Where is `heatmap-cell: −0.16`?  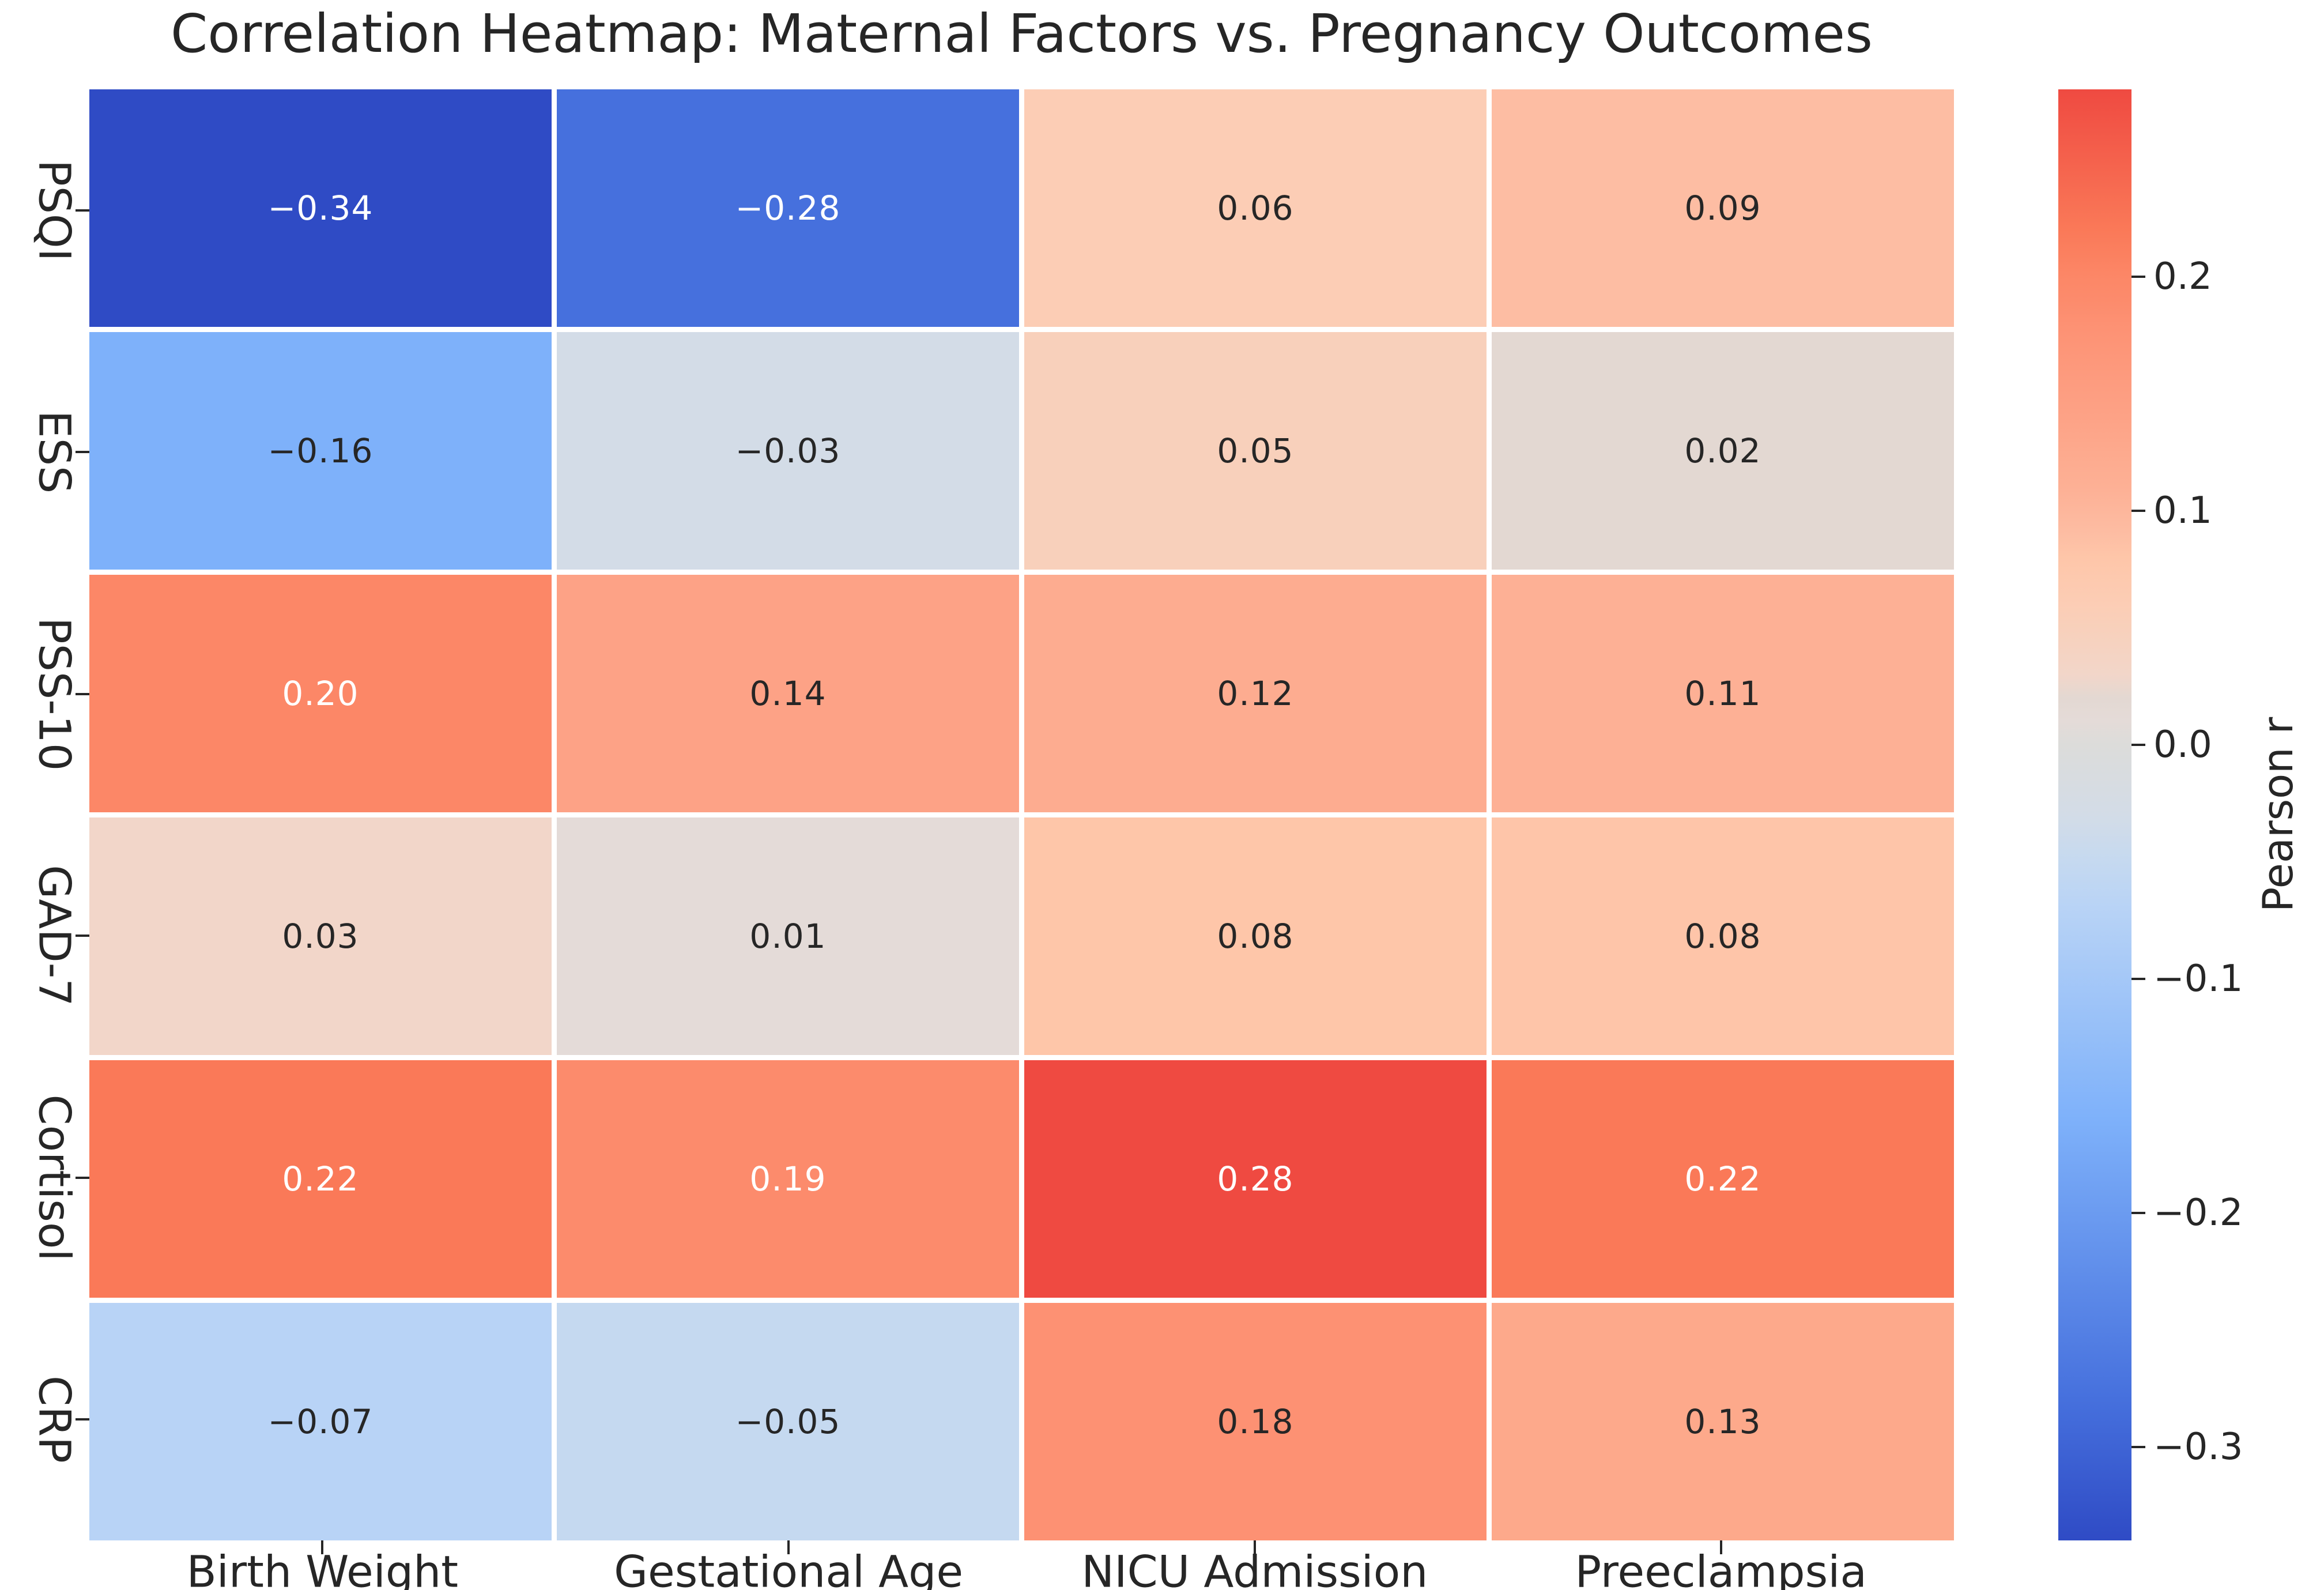 heatmap-cell: −0.16 is located at coordinates (320, 451).